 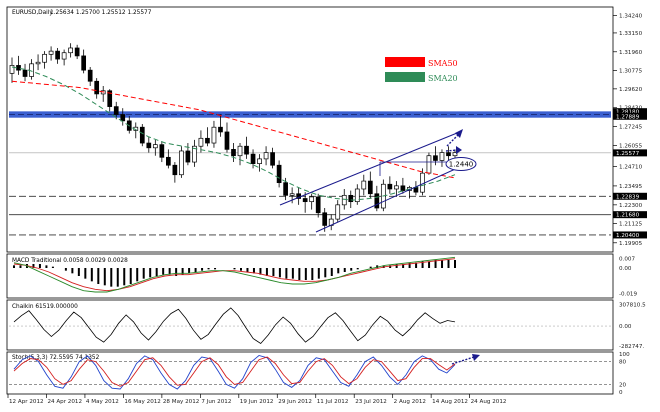 What do you see at coordinates (64, 402) in the screenshot?
I see `time-tick-label: 24 Apr 2012` at bounding box center [64, 402].